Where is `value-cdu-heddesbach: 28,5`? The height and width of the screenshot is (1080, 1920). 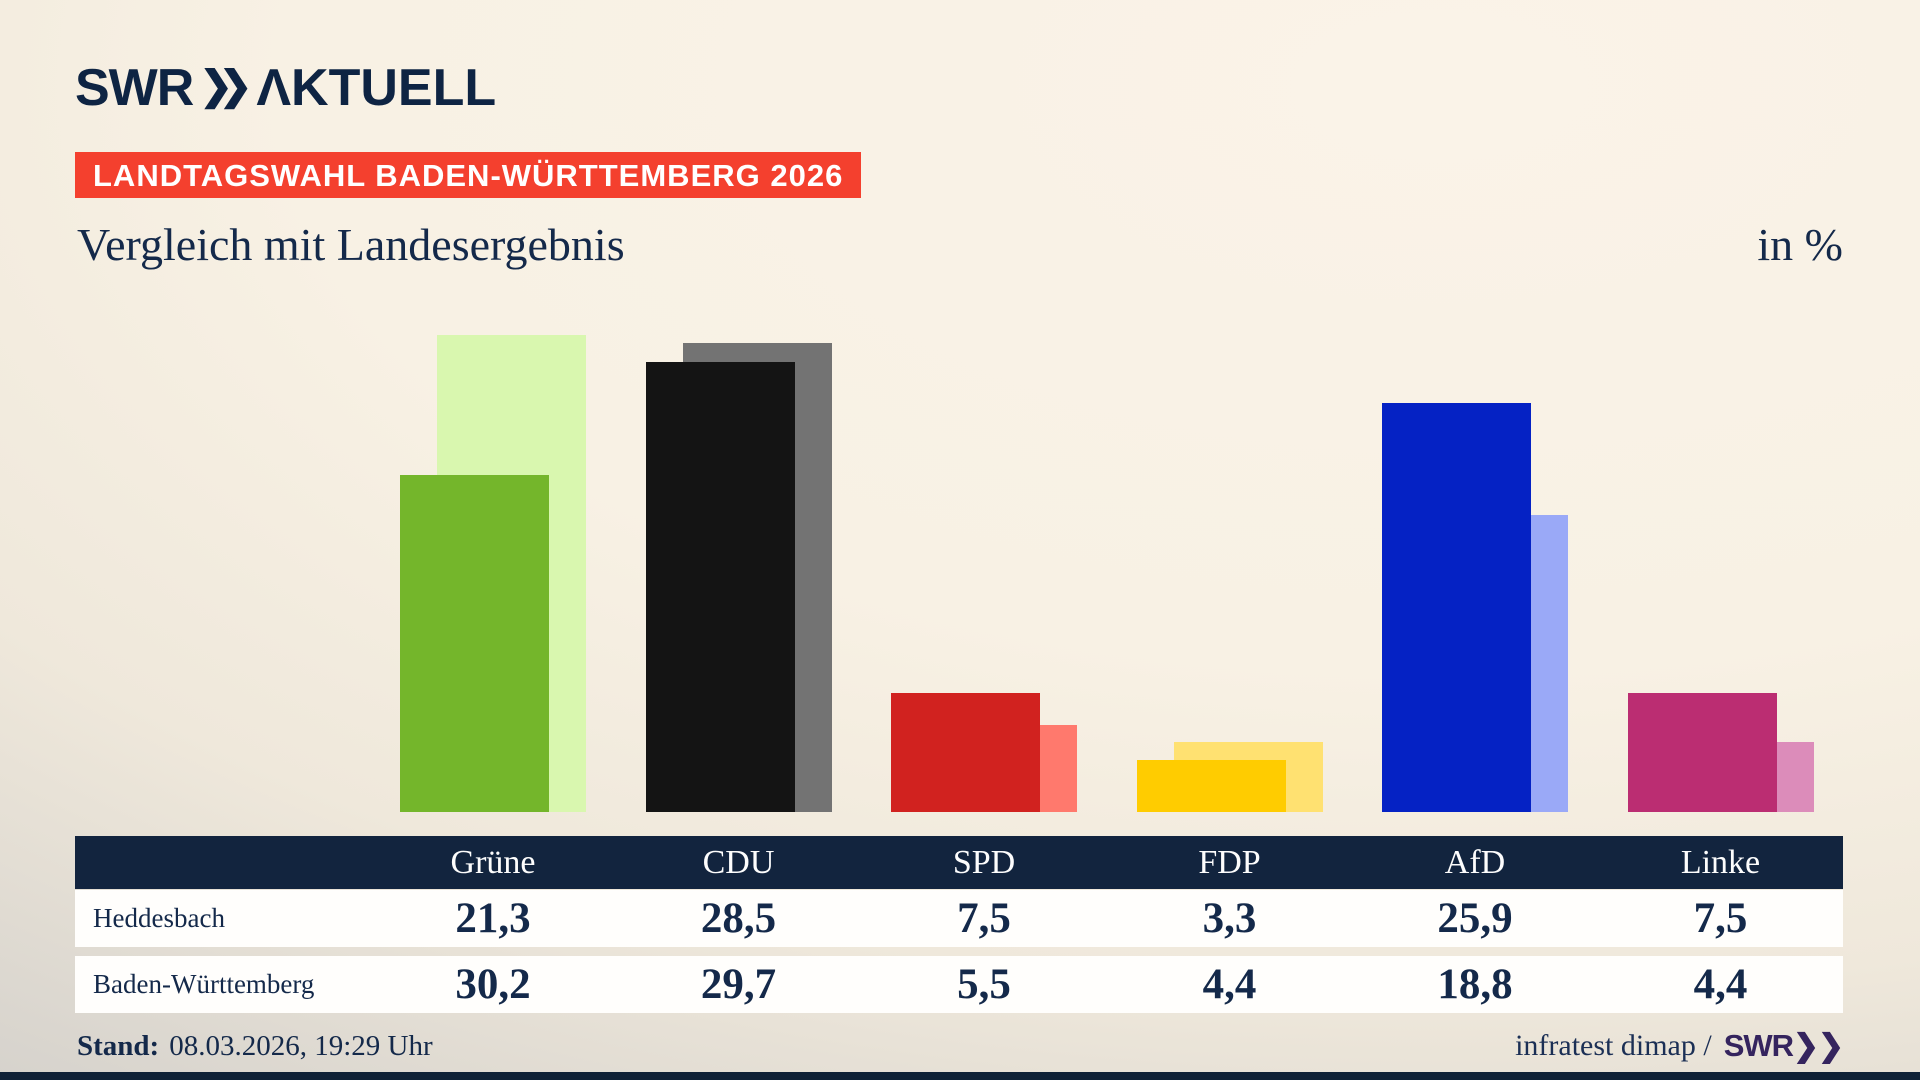 value-cdu-heddesbach: 28,5 is located at coordinates (738, 918).